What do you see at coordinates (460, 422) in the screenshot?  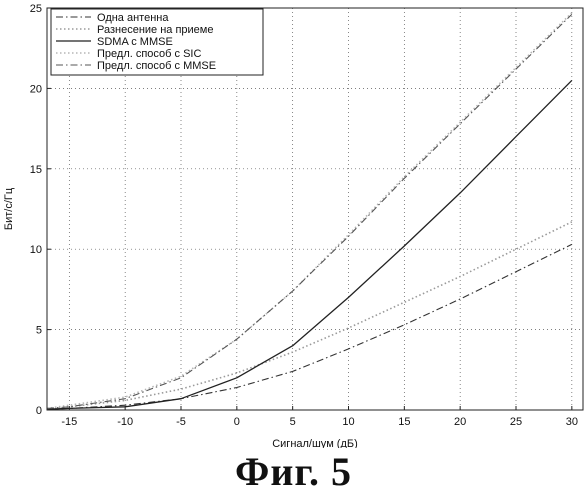 I see `x-tick-label: 20` at bounding box center [460, 422].